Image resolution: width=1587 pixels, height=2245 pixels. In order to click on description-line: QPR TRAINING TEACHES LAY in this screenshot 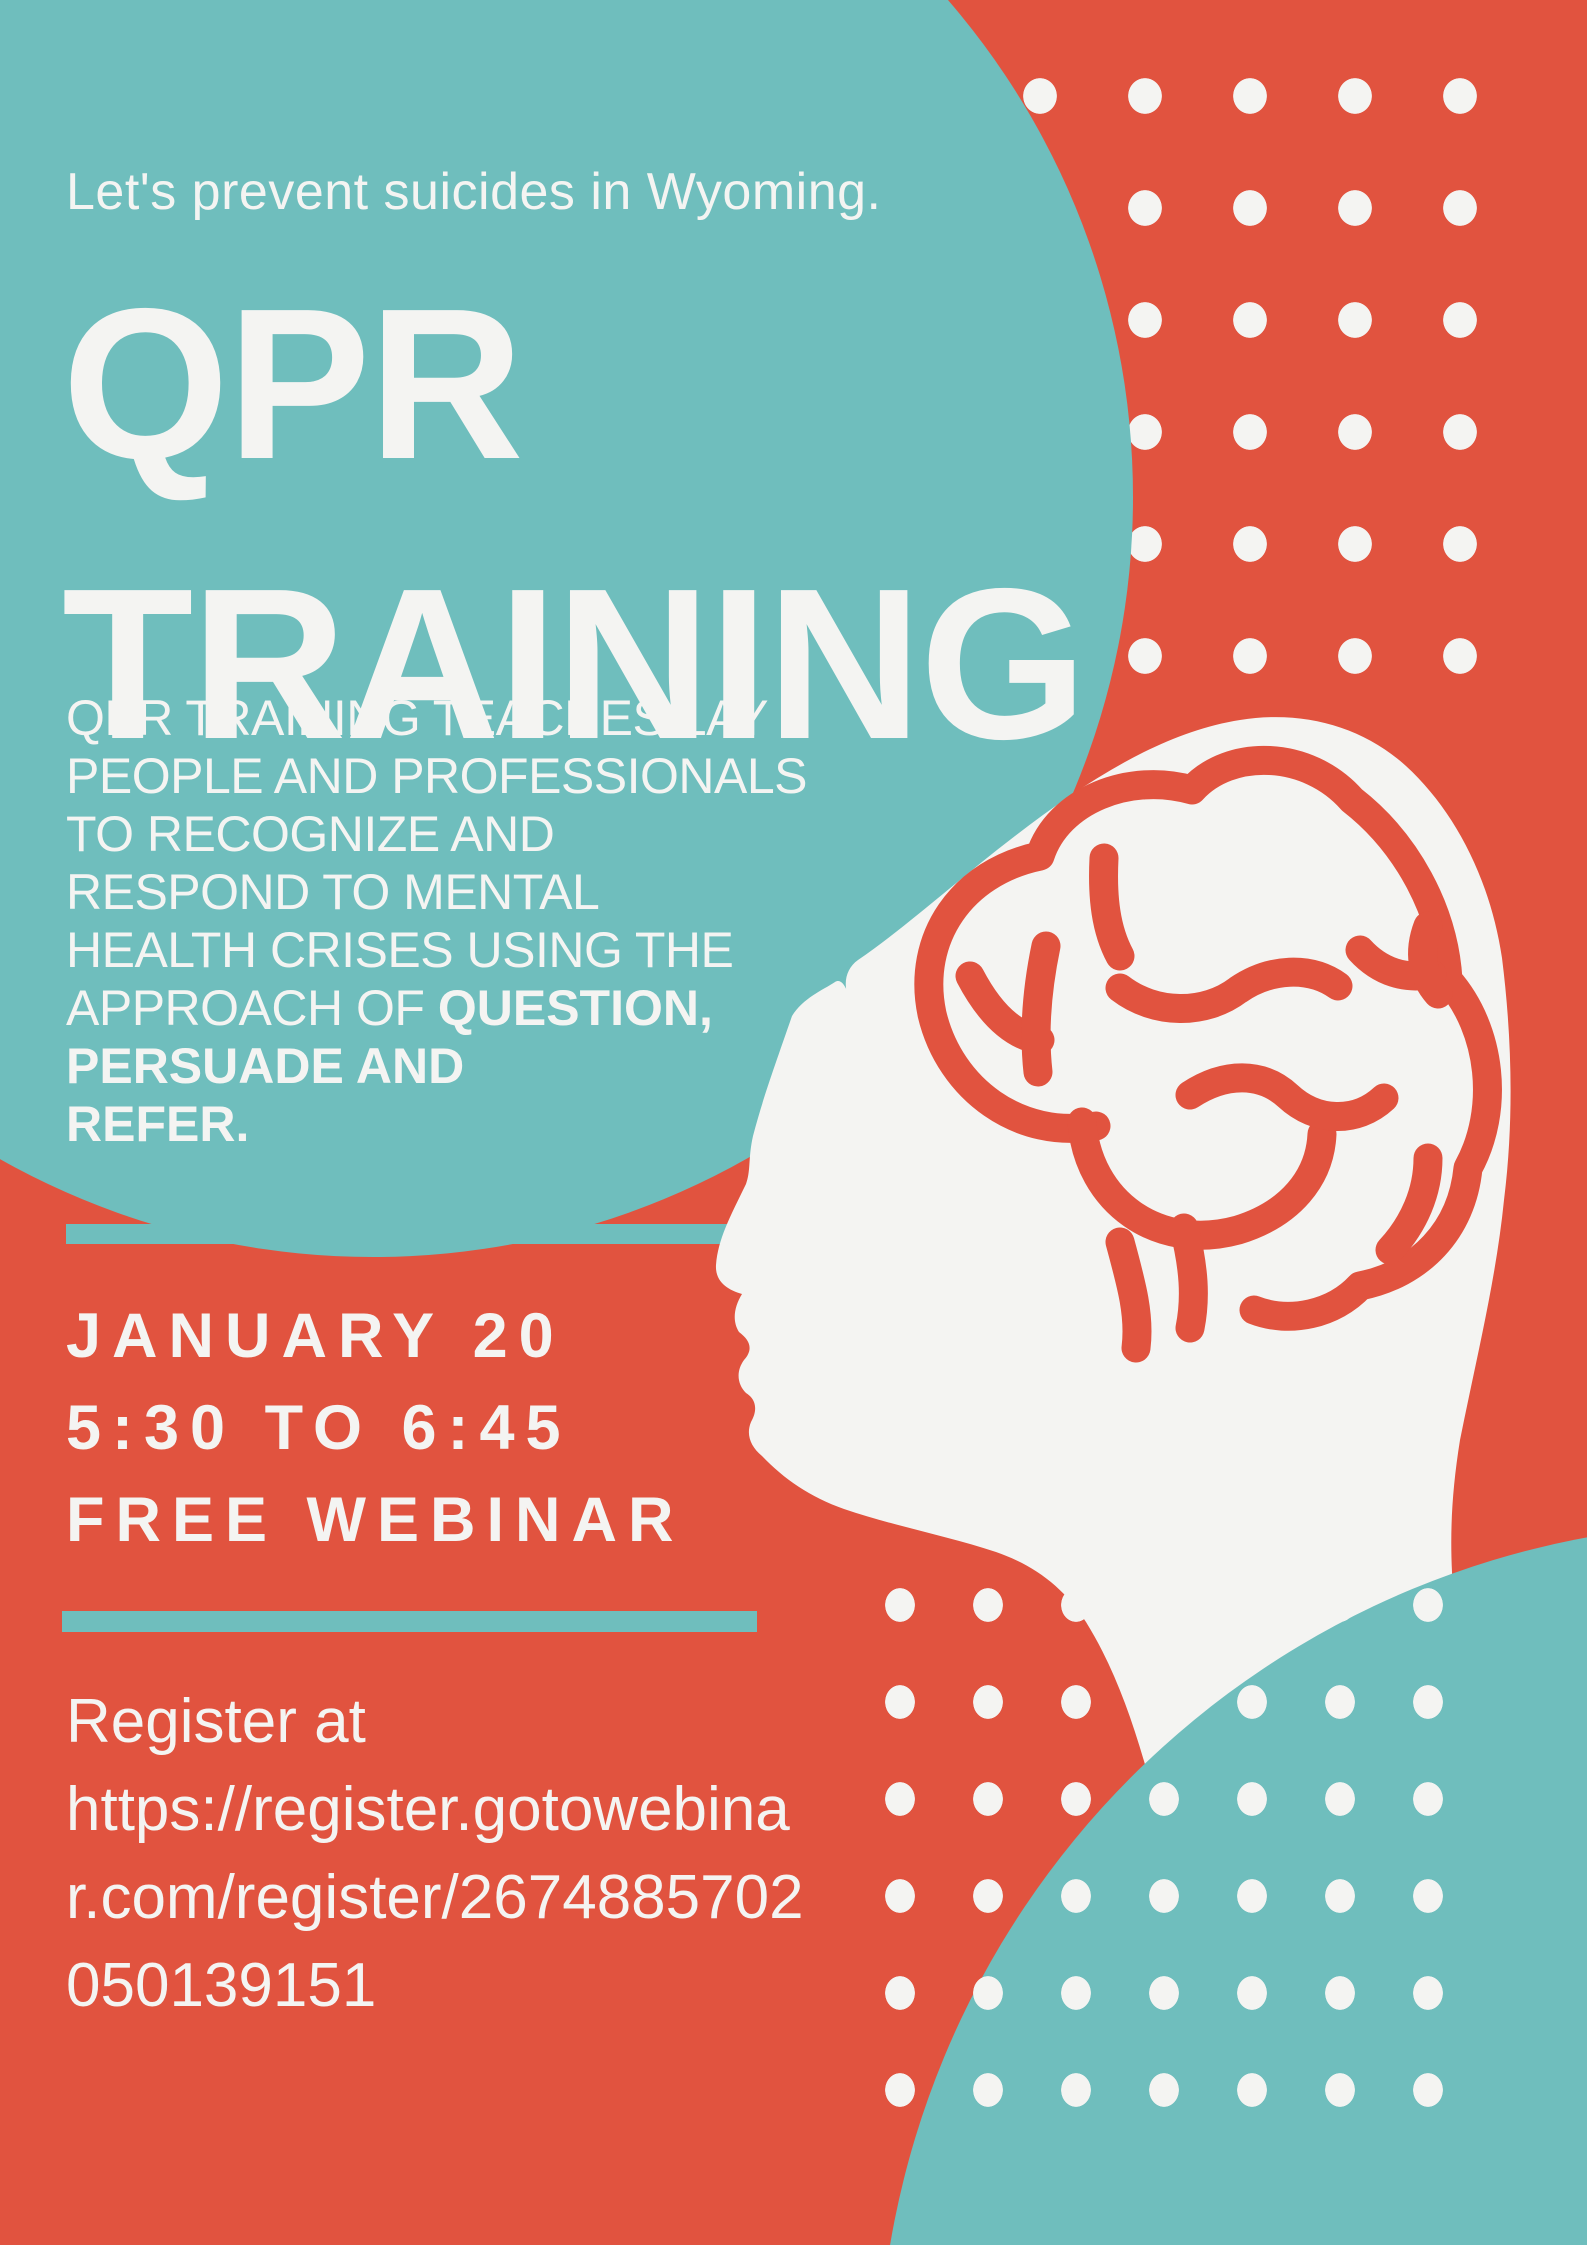, I will do `click(417, 718)`.